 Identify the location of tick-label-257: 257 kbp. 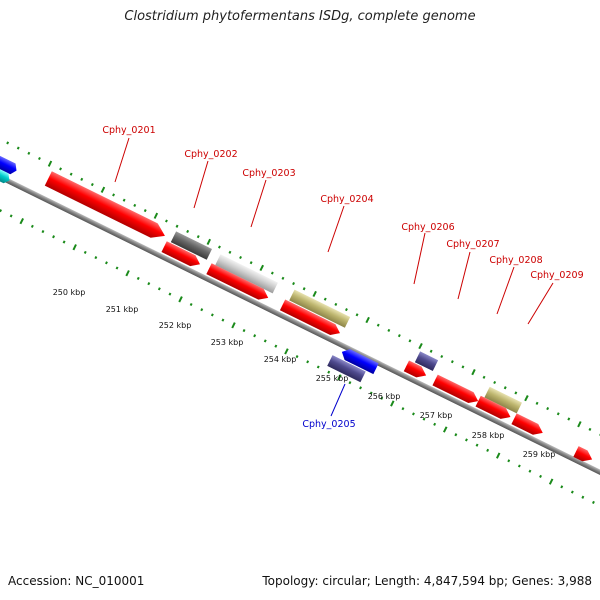
(436, 415).